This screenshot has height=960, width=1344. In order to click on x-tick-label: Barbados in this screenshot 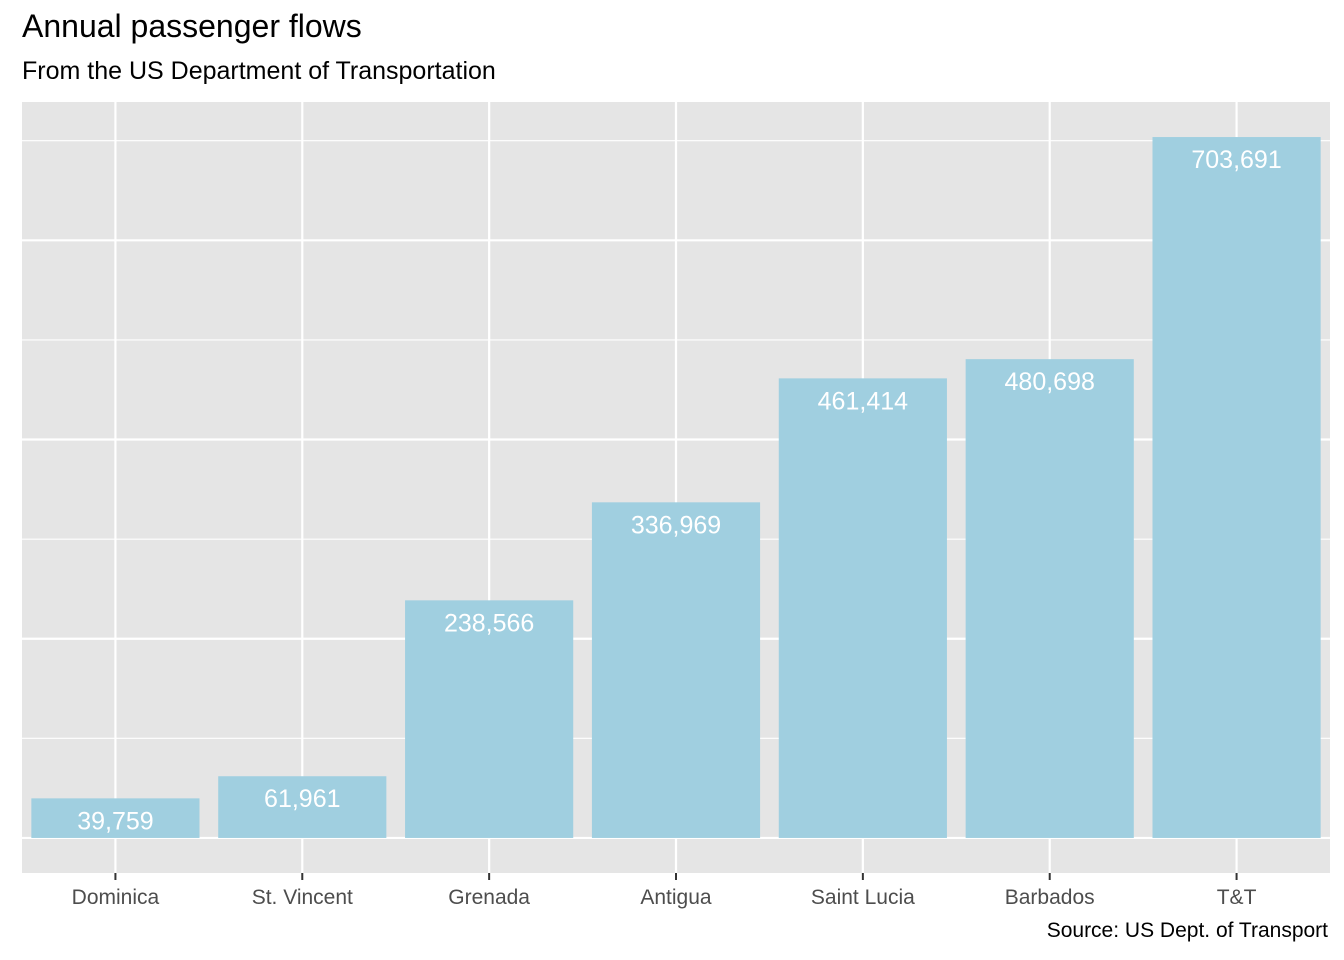, I will do `click(1050, 897)`.